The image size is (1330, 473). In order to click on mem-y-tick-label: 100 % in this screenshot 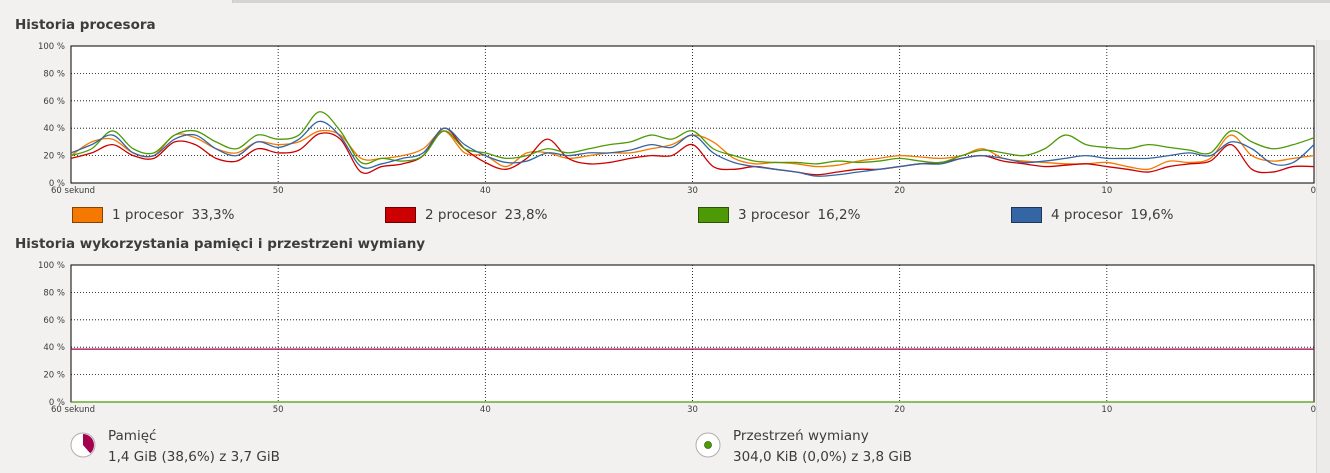, I will do `click(51, 266)`.